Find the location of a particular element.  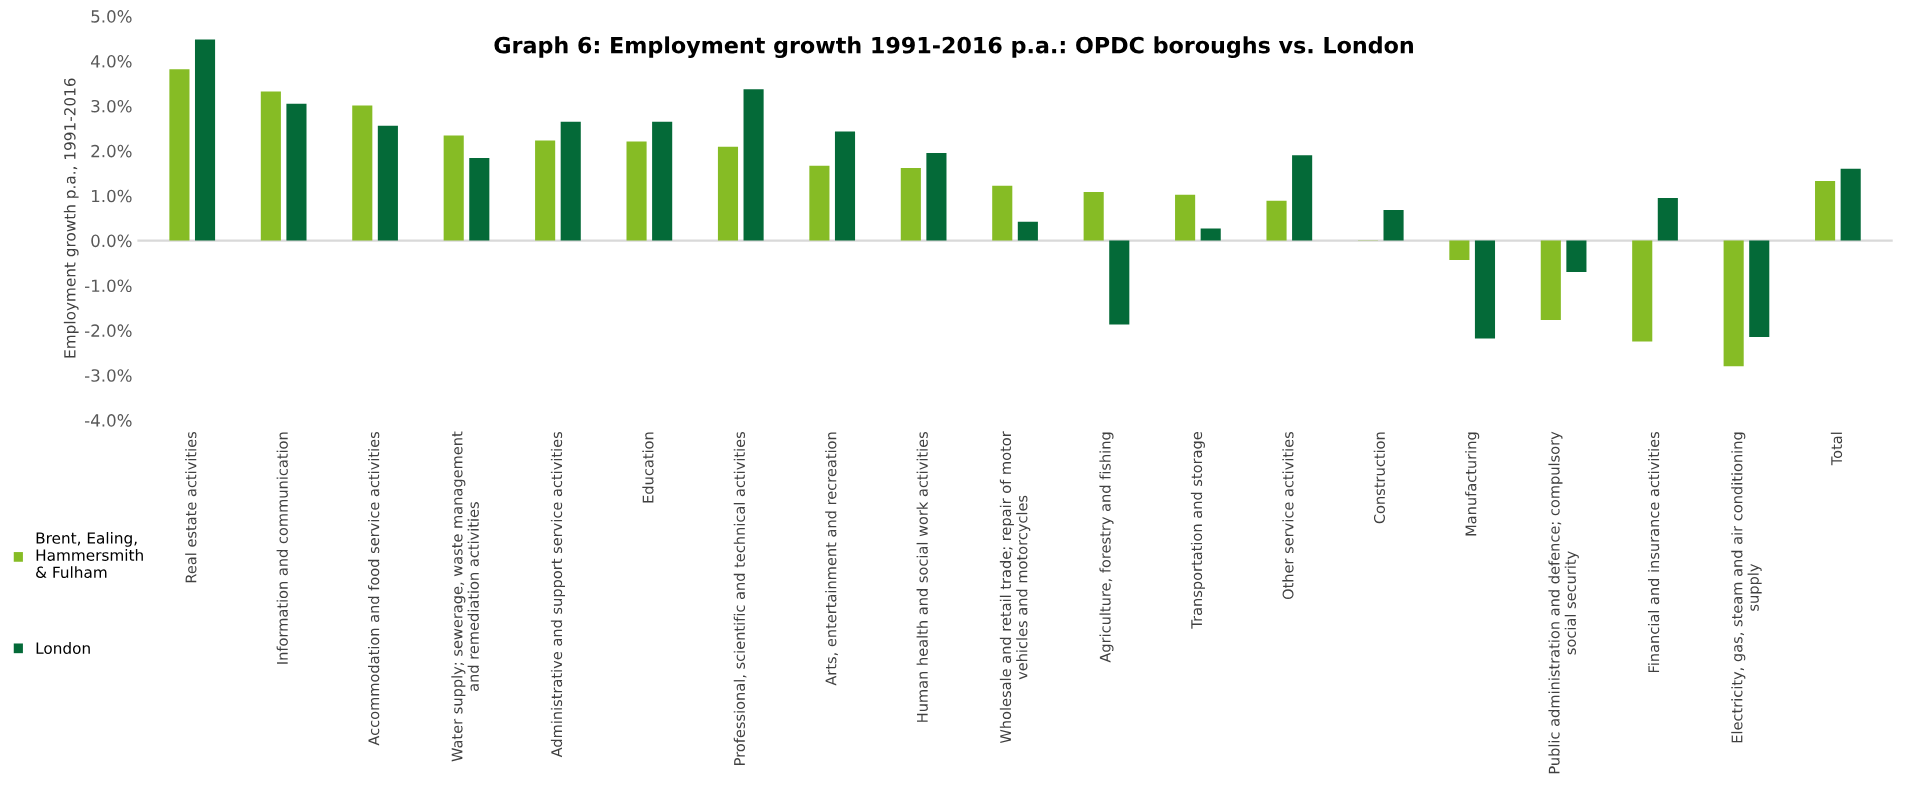

legend-label: Brent, Ealing, Hammersmith & Fulham is located at coordinates (89, 555).